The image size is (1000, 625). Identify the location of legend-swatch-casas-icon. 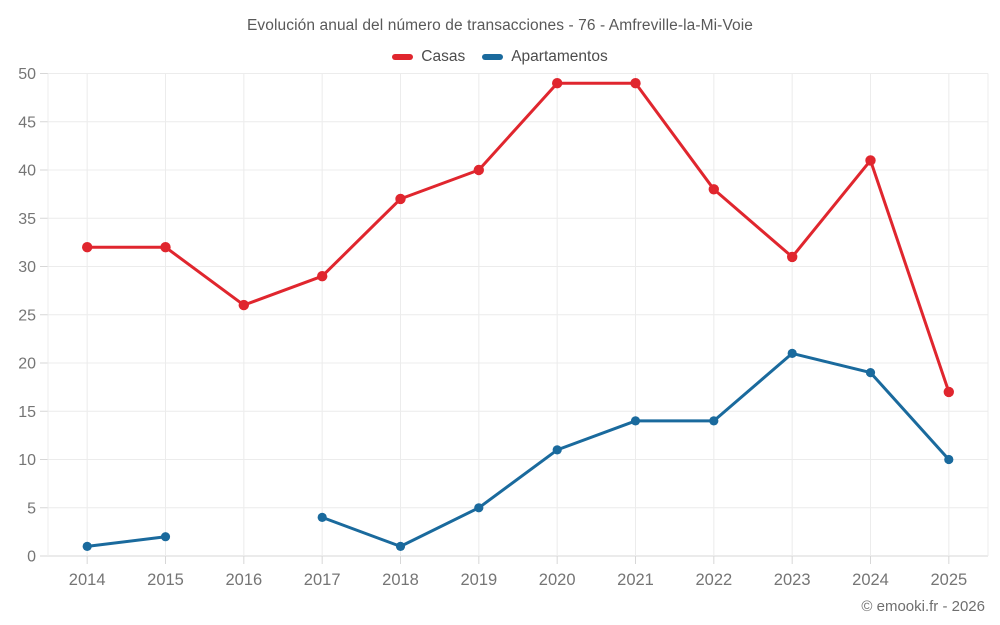
(403, 57).